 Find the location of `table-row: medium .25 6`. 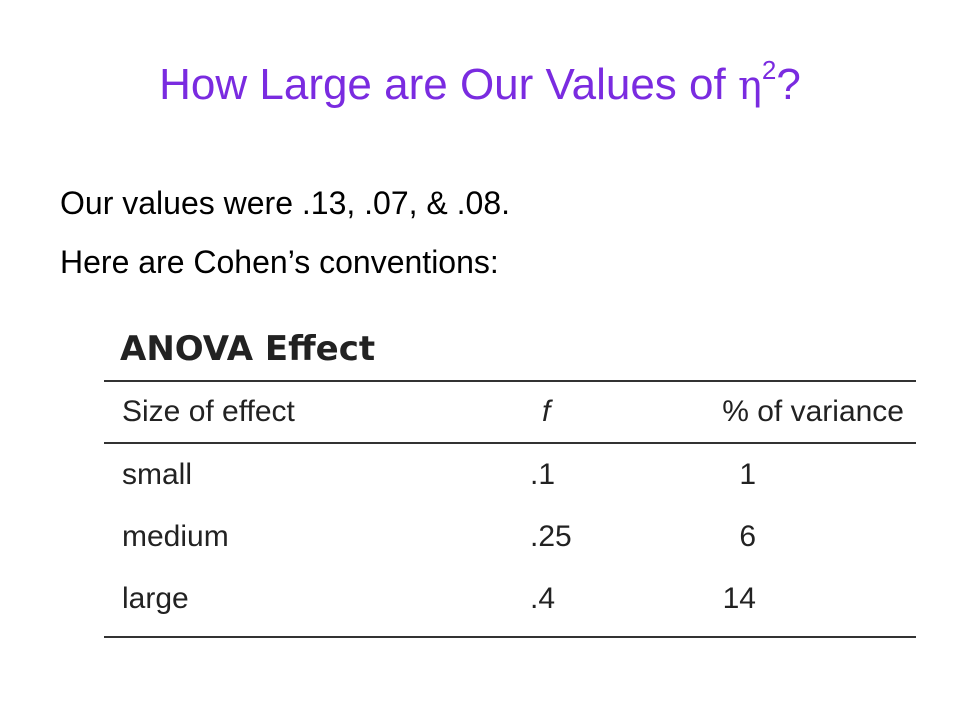

table-row: medium .25 6 is located at coordinates (510, 537).